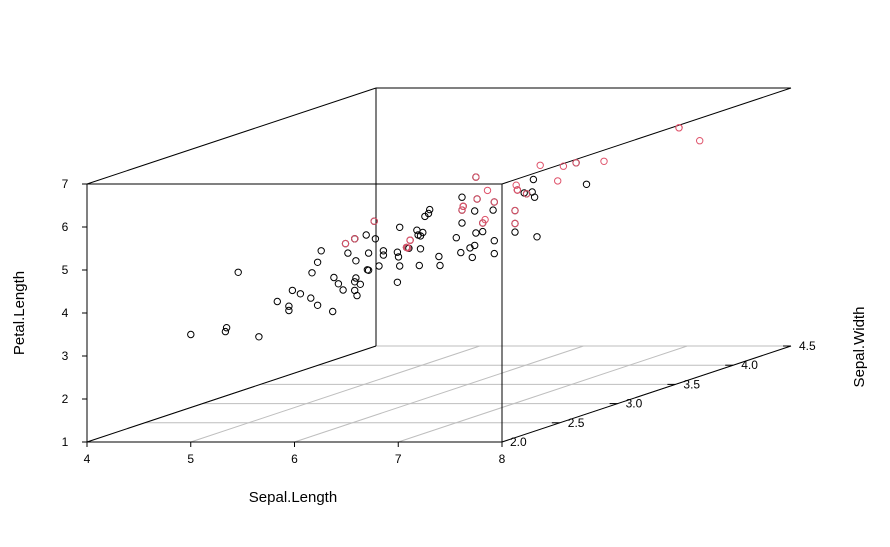  What do you see at coordinates (190, 459) in the screenshot?
I see `x-tick-label: 5` at bounding box center [190, 459].